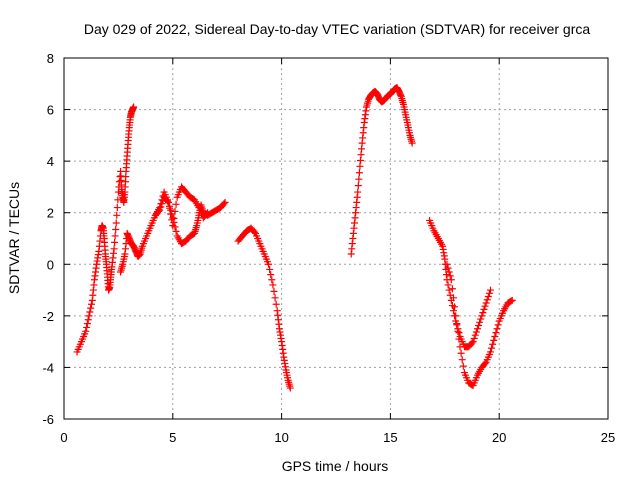 The width and height of the screenshot is (640, 480). What do you see at coordinates (172, 437) in the screenshot?
I see `x-tick-label: 5` at bounding box center [172, 437].